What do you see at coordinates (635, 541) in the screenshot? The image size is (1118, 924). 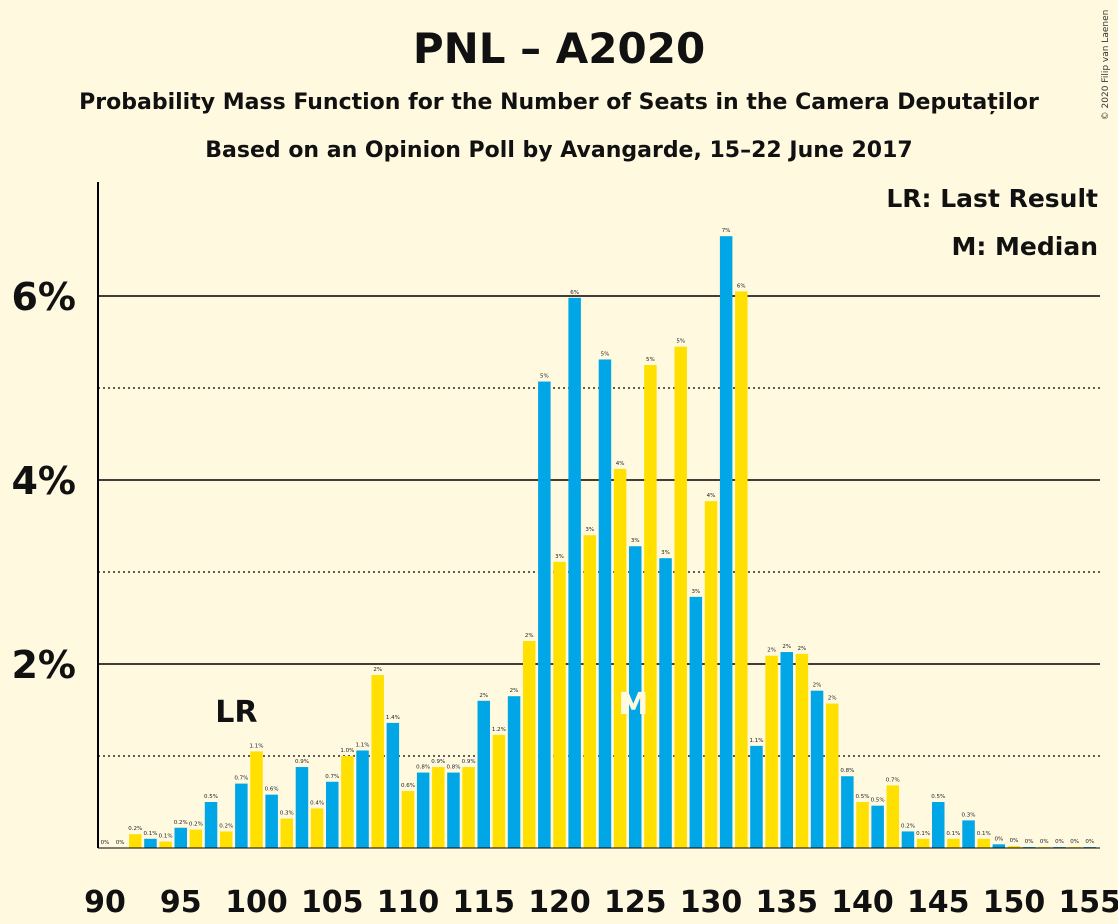 I see `bar-label-seat-125: 3%` at bounding box center [635, 541].